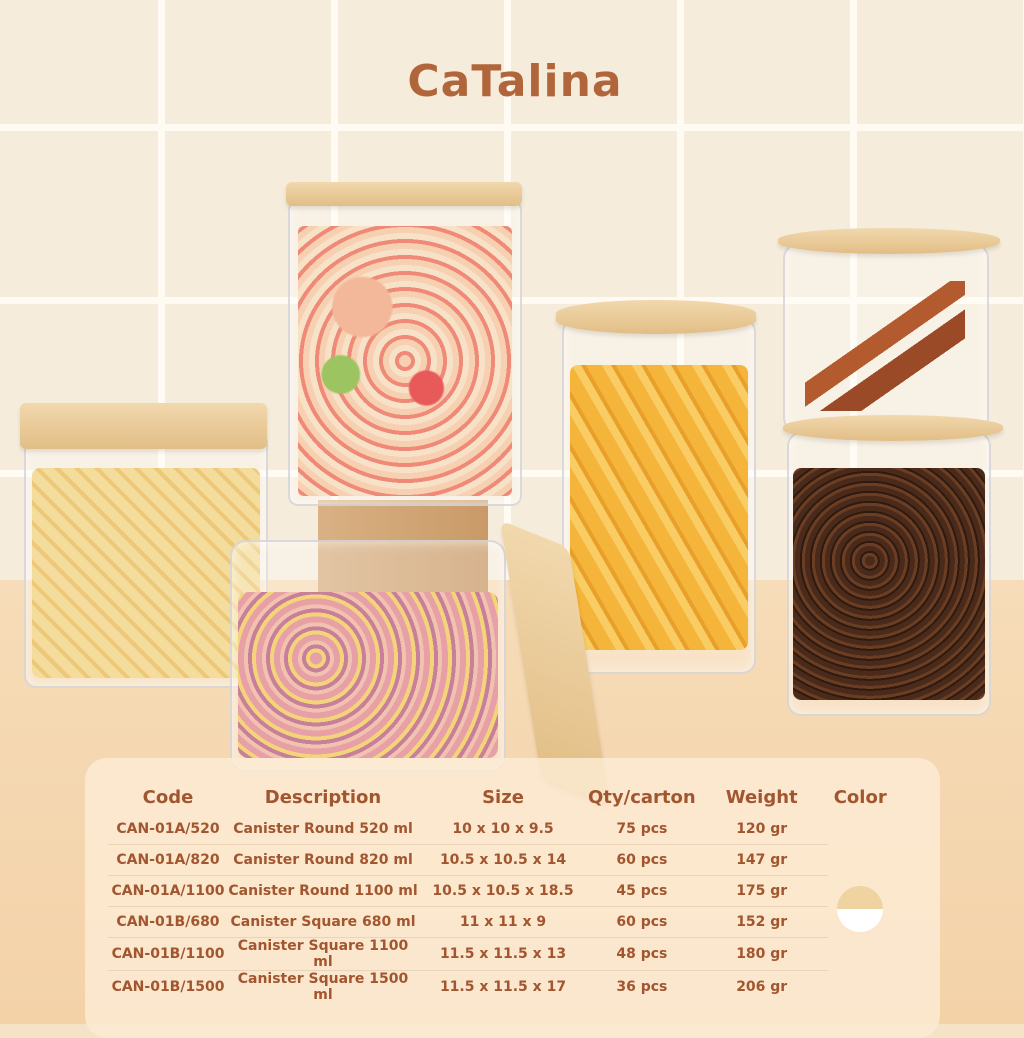 The height and width of the screenshot is (1038, 1024). I want to click on cell-qty: 75 pcs, so click(642, 829).